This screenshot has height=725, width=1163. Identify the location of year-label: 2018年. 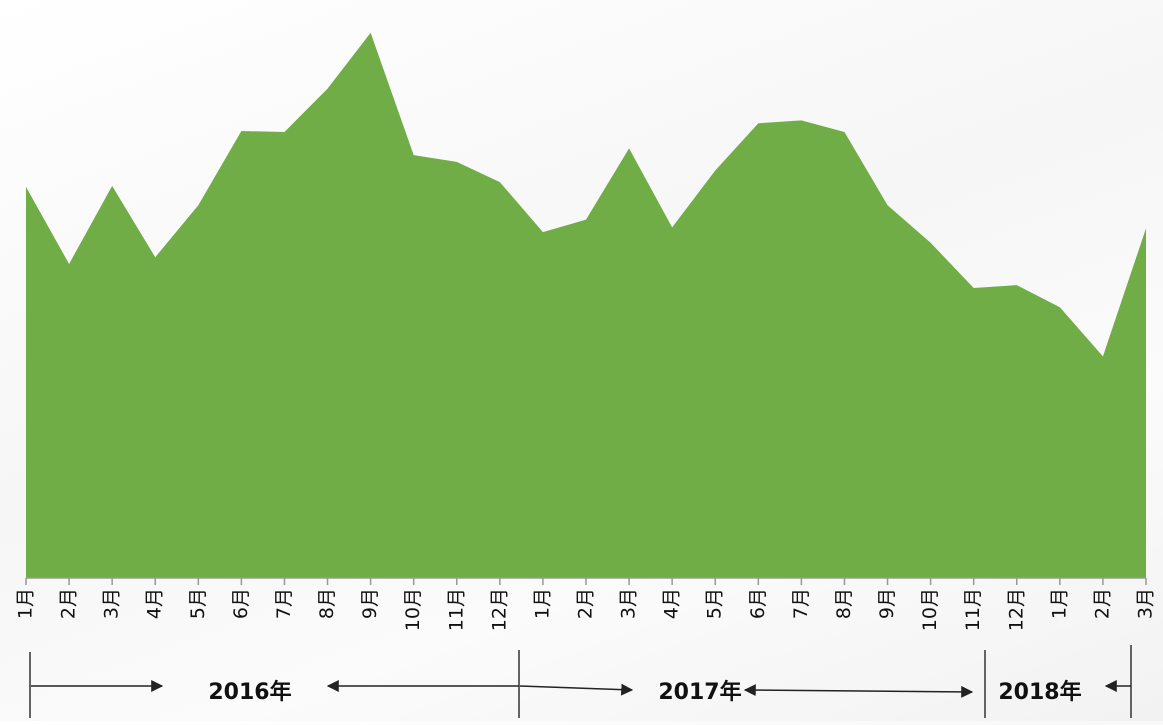
(1039, 692).